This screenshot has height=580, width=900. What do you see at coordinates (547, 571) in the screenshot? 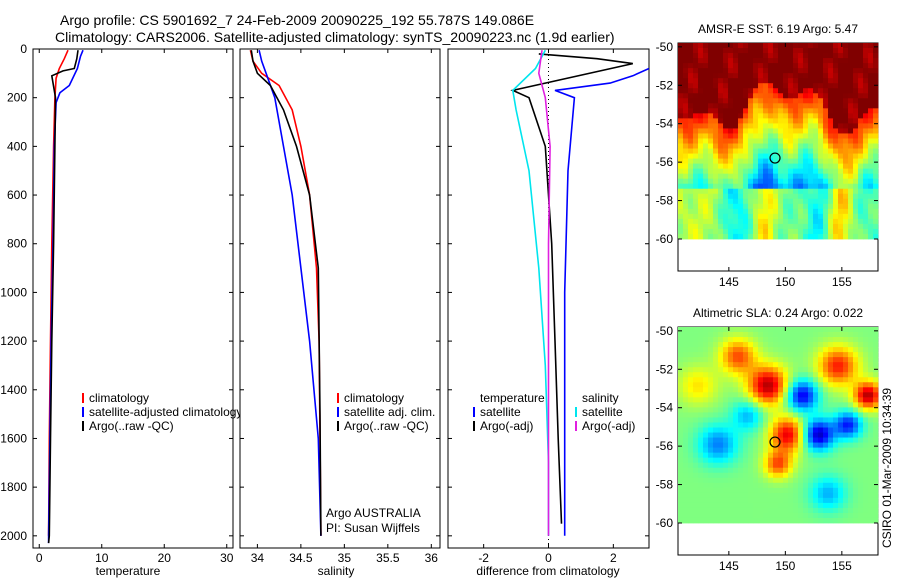
I see `difference-xlabel: difference from climatology` at bounding box center [547, 571].